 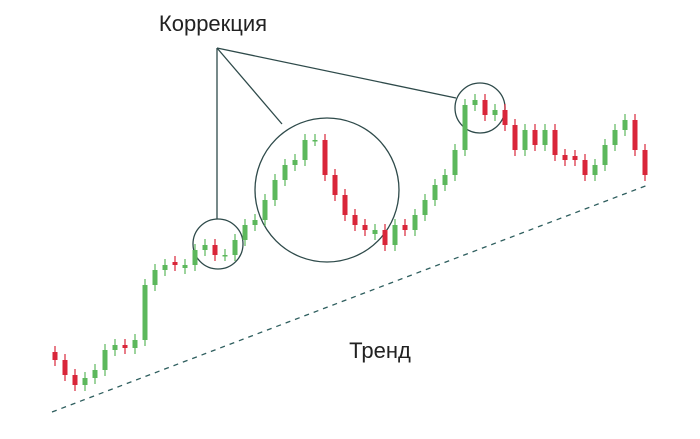 I want to click on annotation: Коррекция, so click(x=213, y=23).